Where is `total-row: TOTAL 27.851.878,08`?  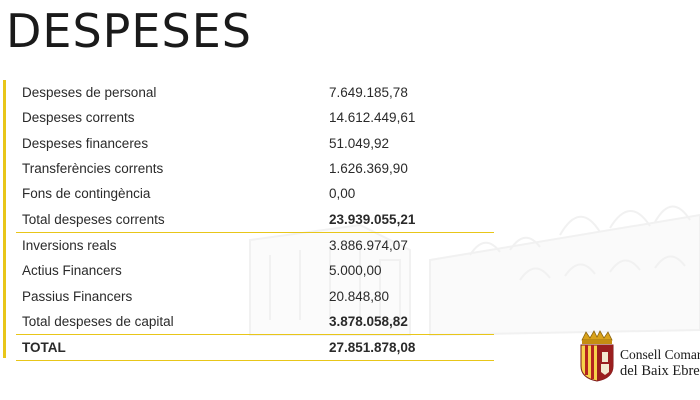
total-row: TOTAL 27.851.878,08 is located at coordinates (255, 348).